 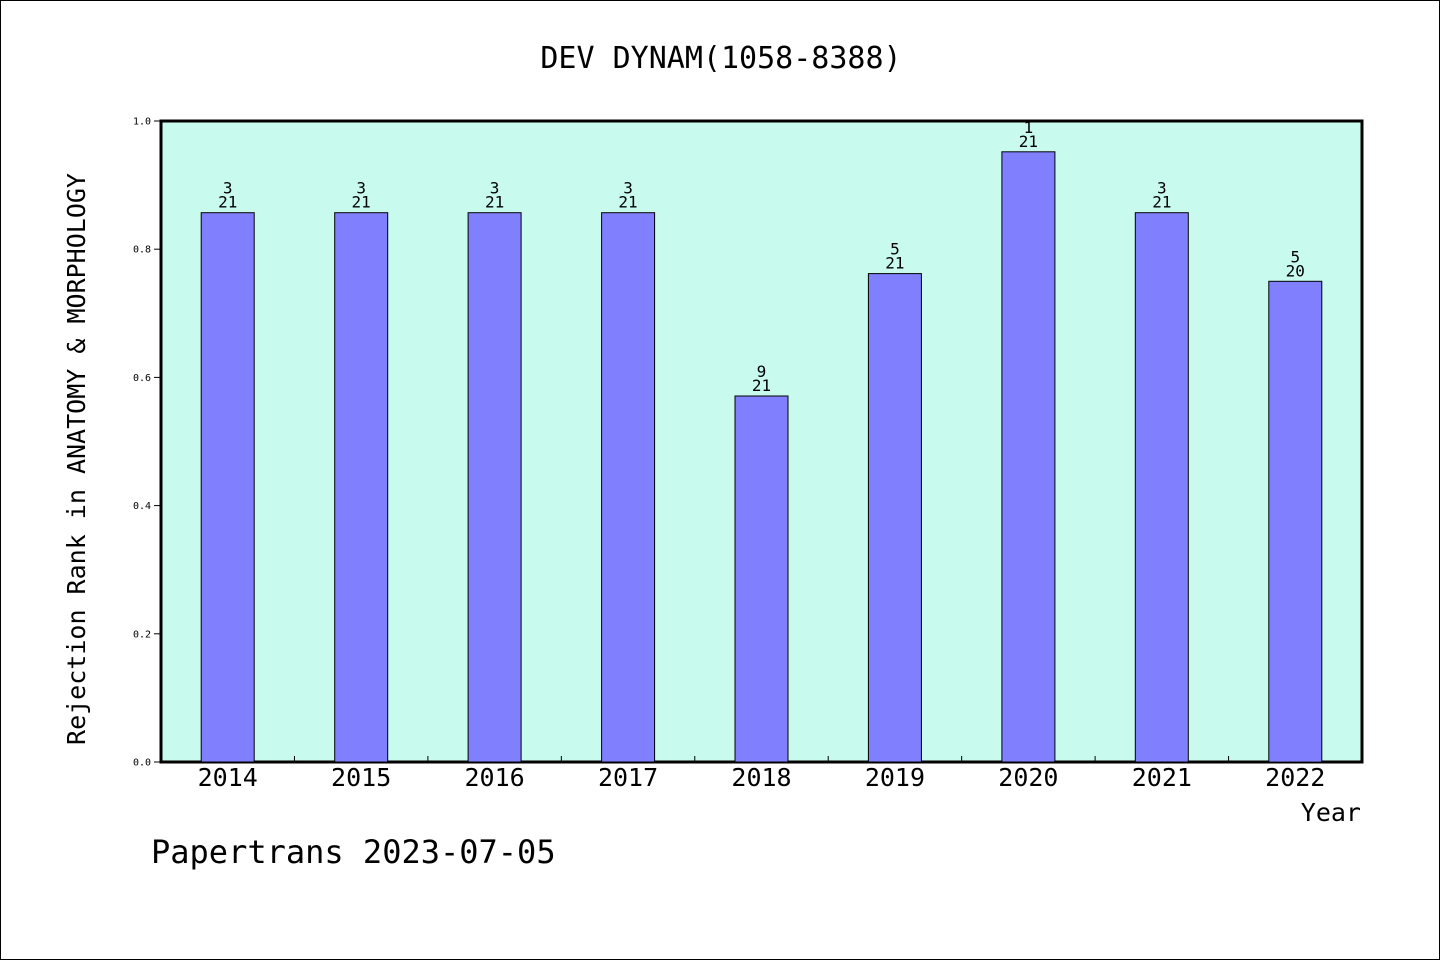 What do you see at coordinates (228, 188) in the screenshot?
I see `bar-rank-label-2014: 3` at bounding box center [228, 188].